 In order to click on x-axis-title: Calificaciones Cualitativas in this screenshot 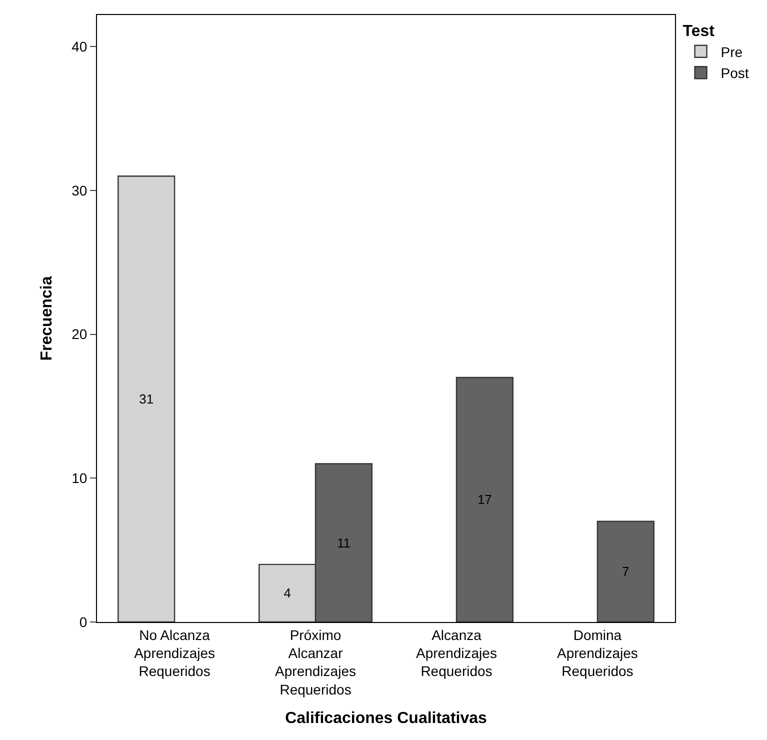, I will do `click(386, 719)`.